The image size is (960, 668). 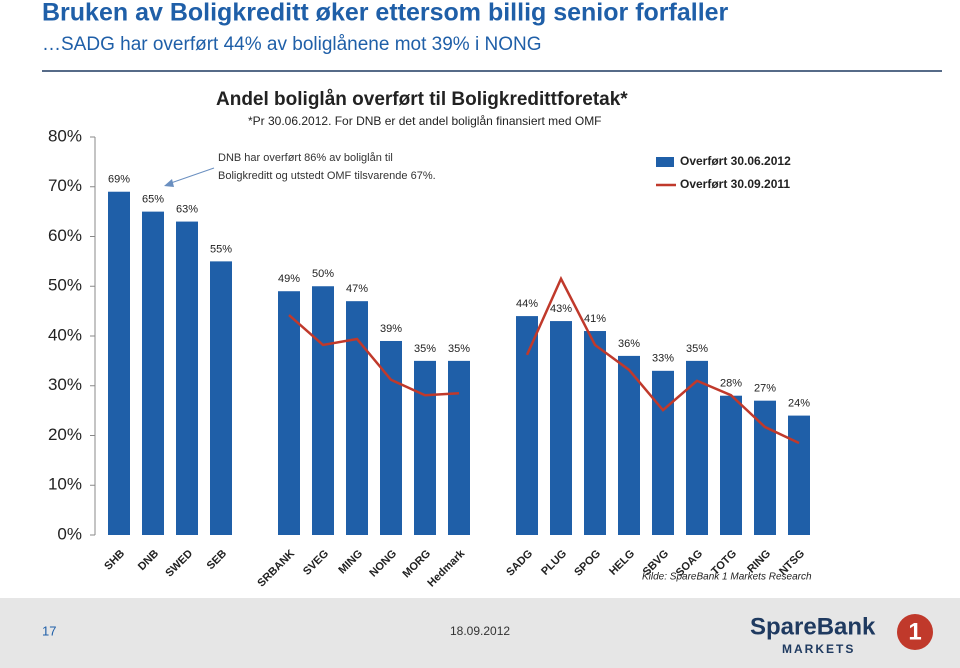 What do you see at coordinates (191, 176) in the screenshot?
I see `annotation-arrow` at bounding box center [191, 176].